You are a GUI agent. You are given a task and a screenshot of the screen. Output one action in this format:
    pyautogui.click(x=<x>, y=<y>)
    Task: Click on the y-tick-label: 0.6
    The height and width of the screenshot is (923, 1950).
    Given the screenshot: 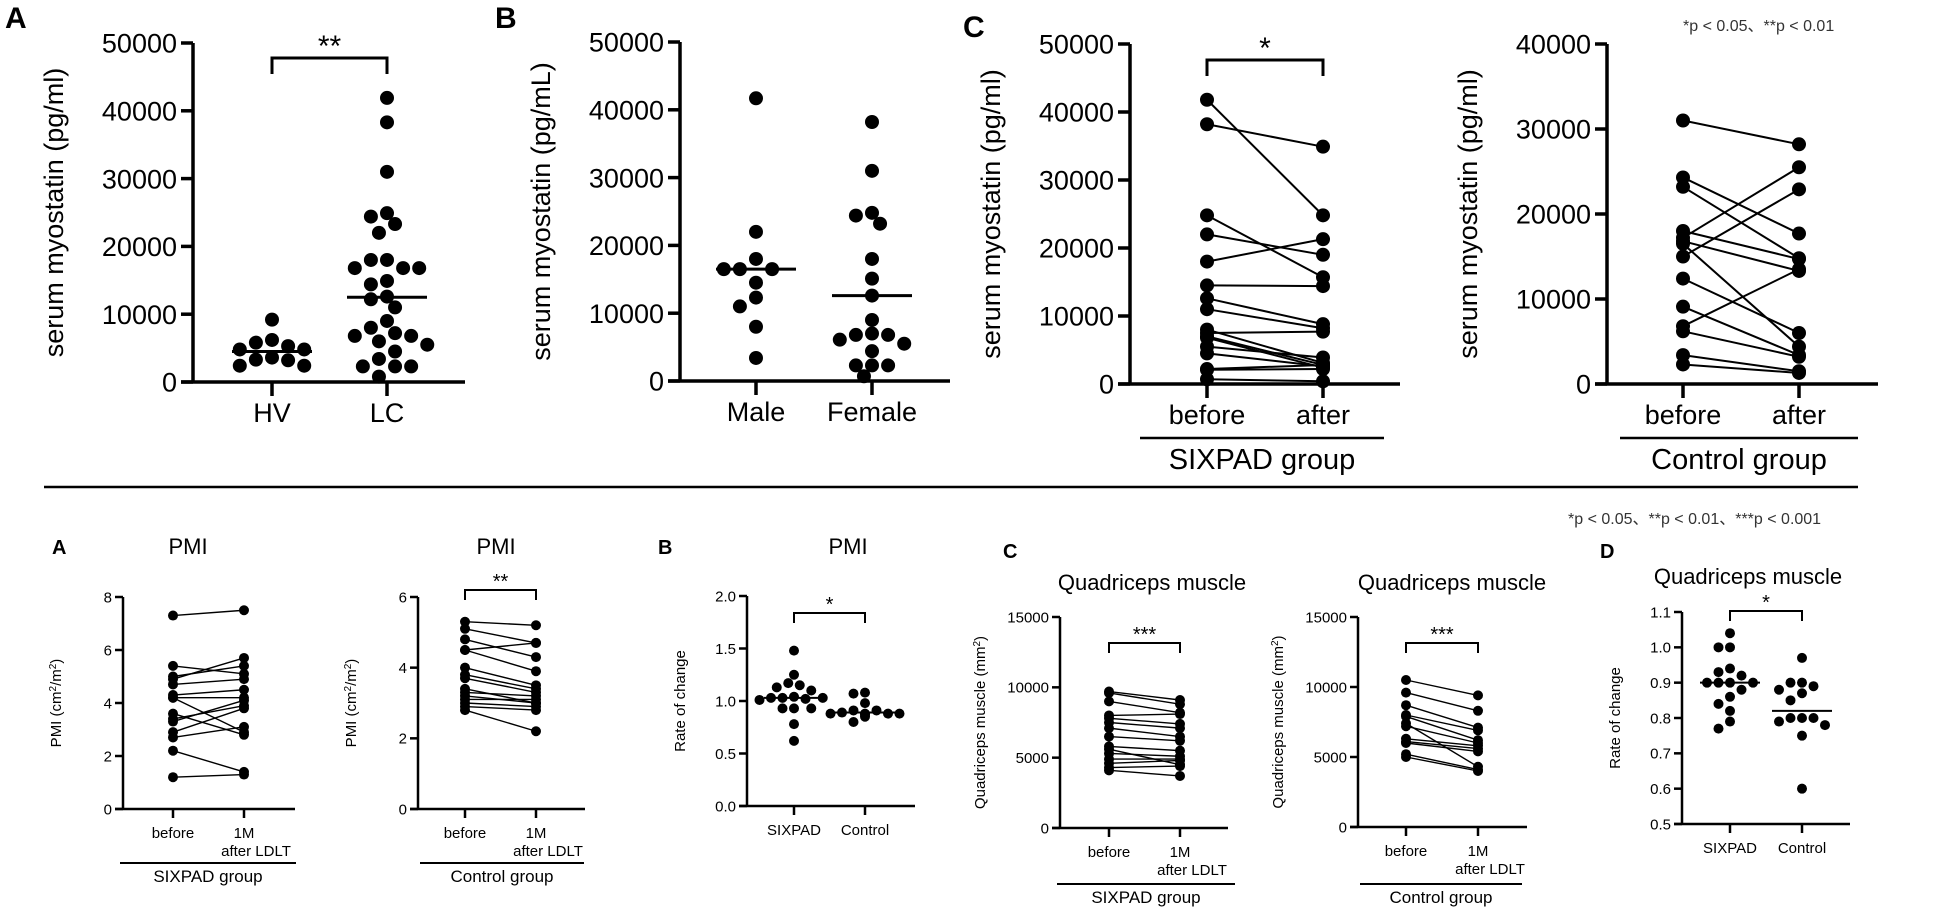 What is the action you would take?
    pyautogui.click(x=1660, y=789)
    